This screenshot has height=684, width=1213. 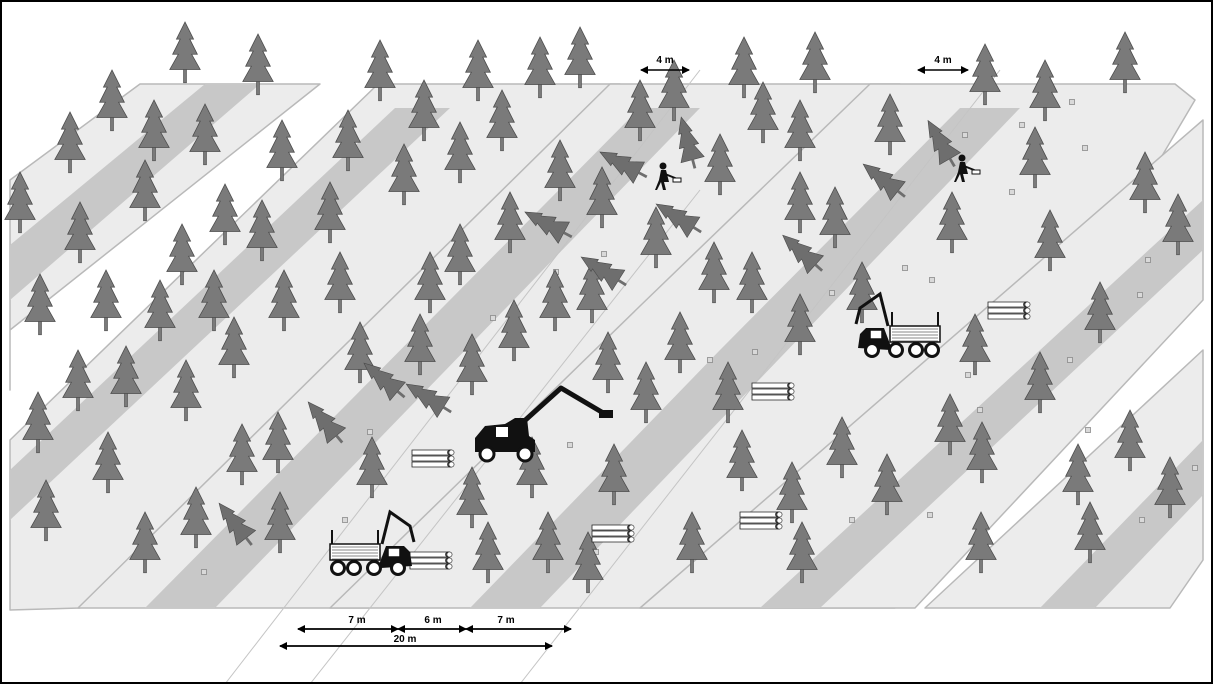 I want to click on trail-width-dimension-left: 4 m, so click(x=665, y=64).